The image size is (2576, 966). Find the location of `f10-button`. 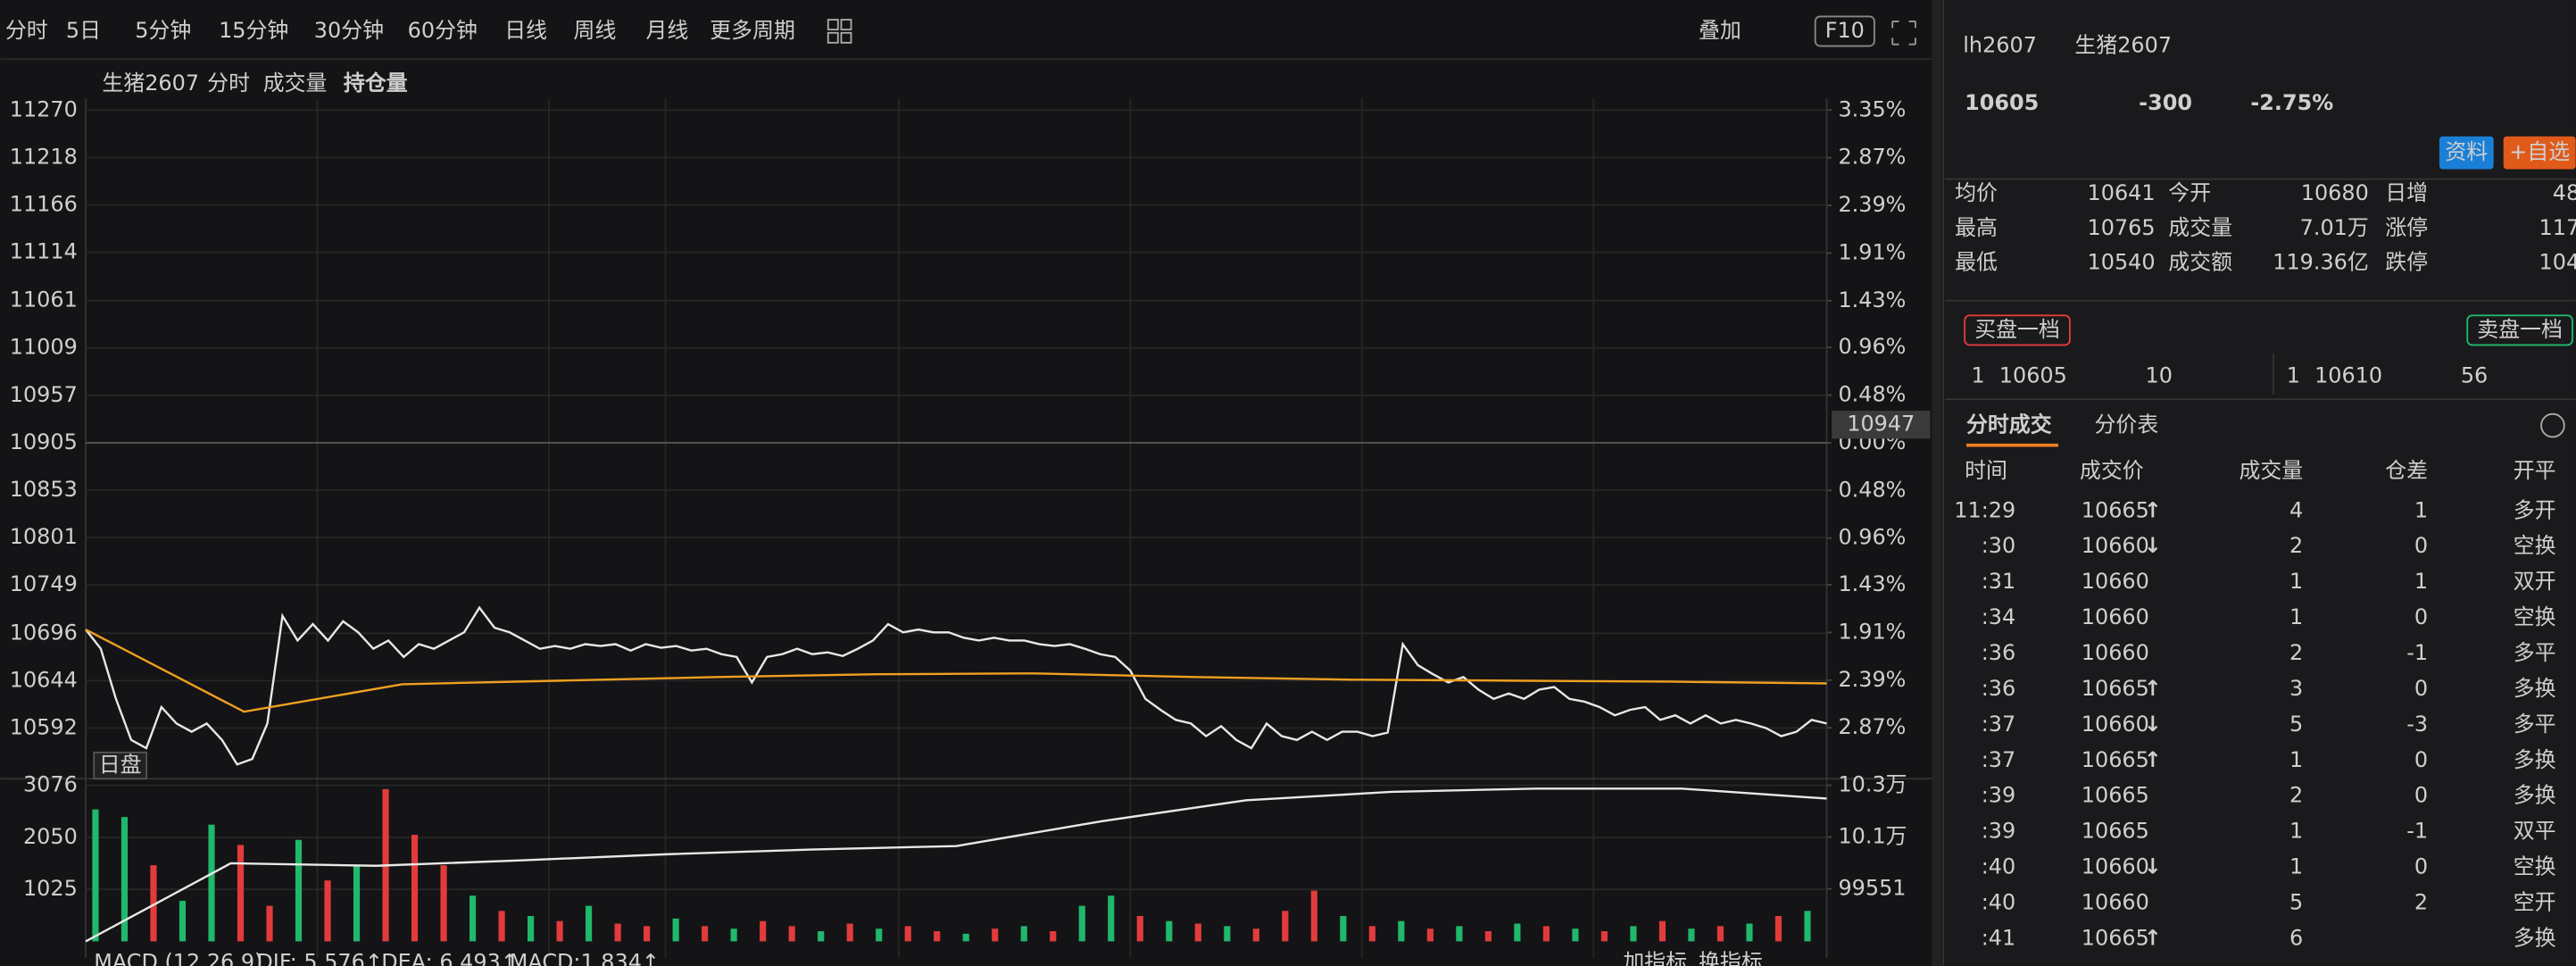

f10-button is located at coordinates (1845, 31).